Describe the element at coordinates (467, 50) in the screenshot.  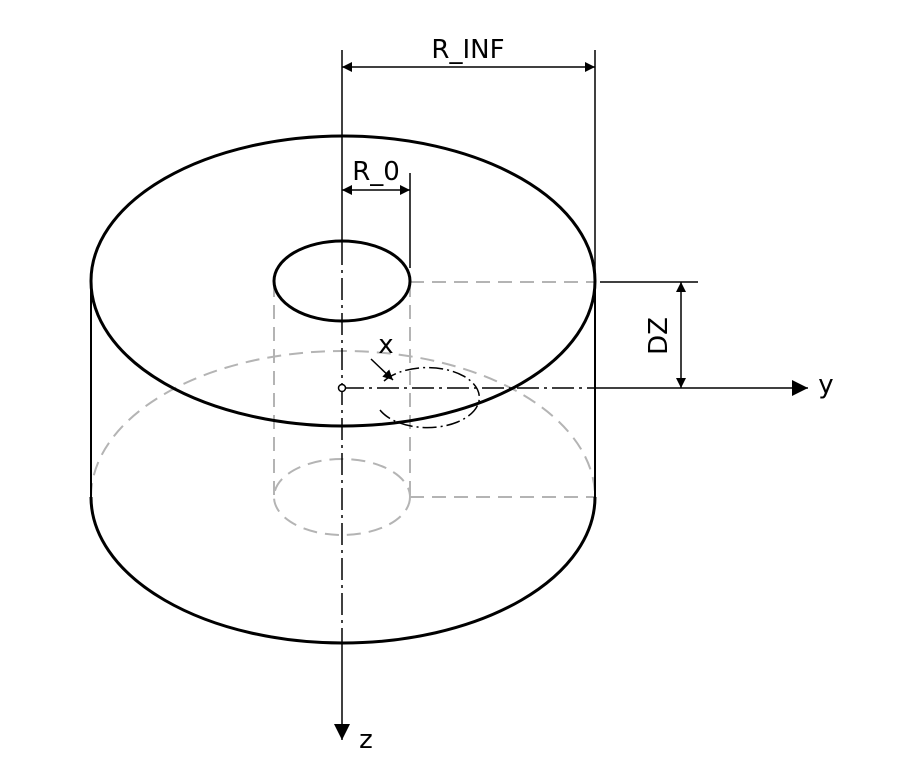
I see `r-inf-label: R_INF` at that location.